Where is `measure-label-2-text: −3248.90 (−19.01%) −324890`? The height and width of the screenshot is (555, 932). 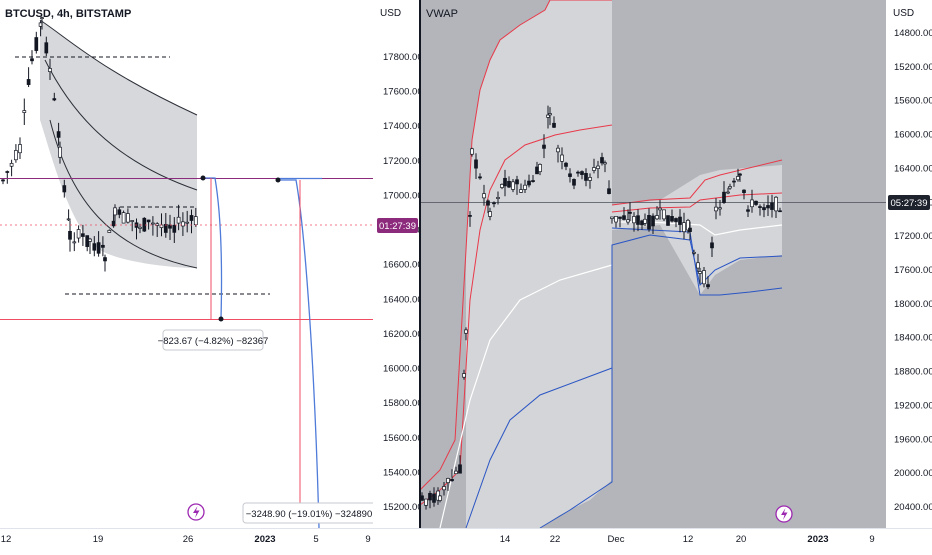
measure-label-2-text: −3248.90 (−19.01%) −324890 is located at coordinates (309, 514).